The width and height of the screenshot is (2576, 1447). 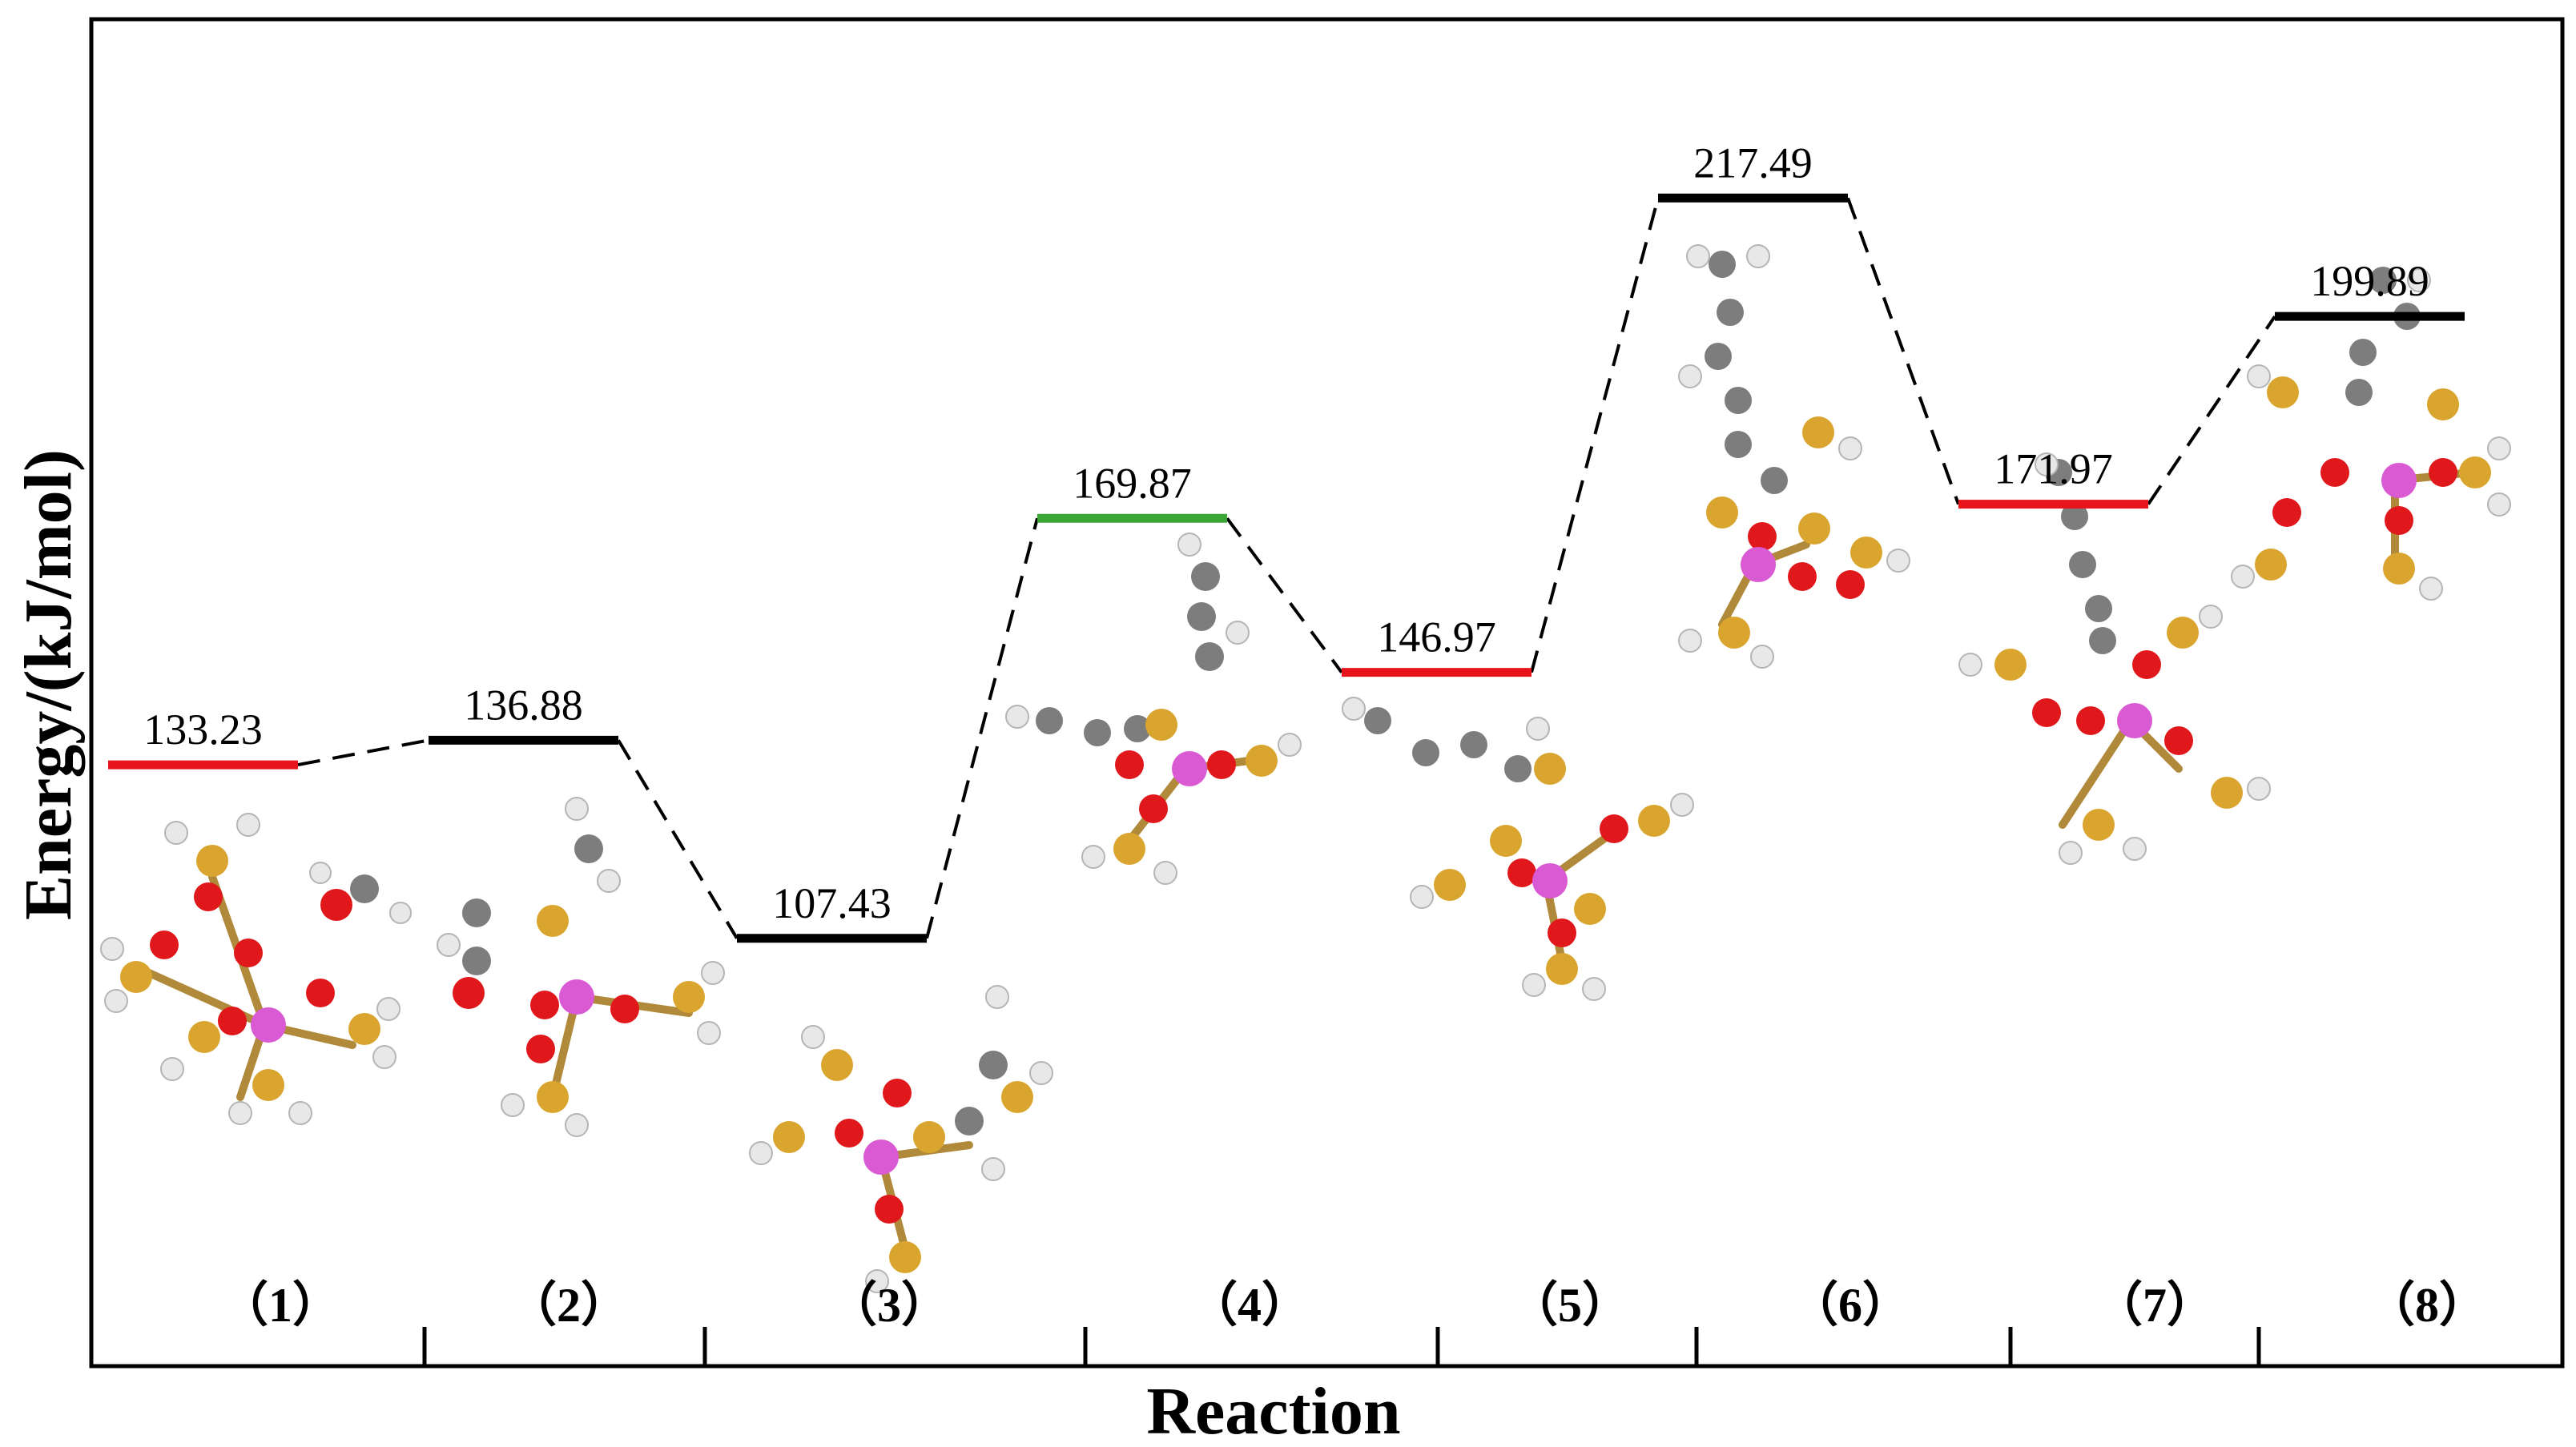 I want to click on x-axis-ticks, so click(x=1342, y=1346).